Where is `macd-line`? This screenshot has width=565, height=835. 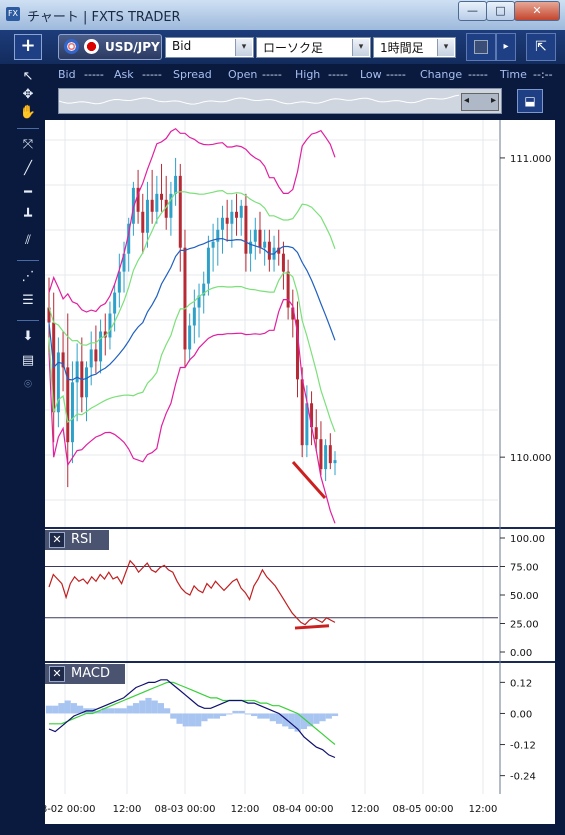 macd-line is located at coordinates (192, 719).